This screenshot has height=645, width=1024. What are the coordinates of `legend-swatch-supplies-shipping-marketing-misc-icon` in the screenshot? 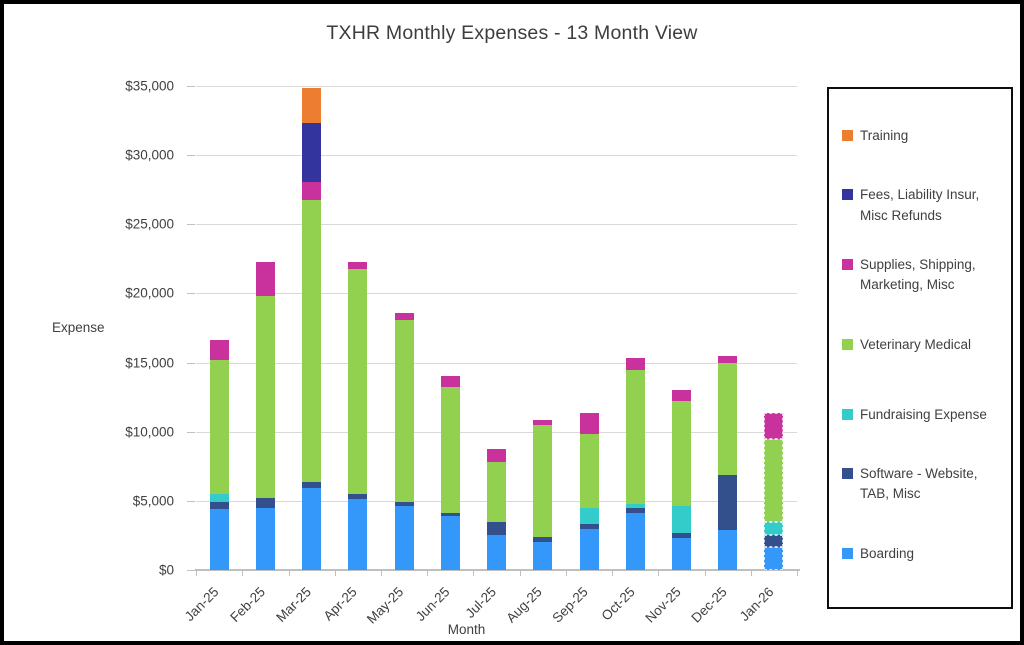 It's located at (847, 265).